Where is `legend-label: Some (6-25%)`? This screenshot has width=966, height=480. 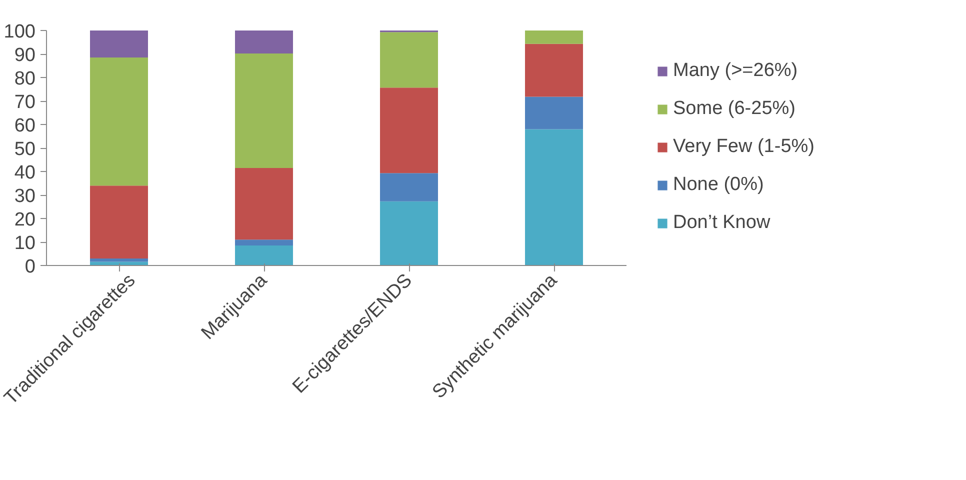 legend-label: Some (6-25%) is located at coordinates (734, 109).